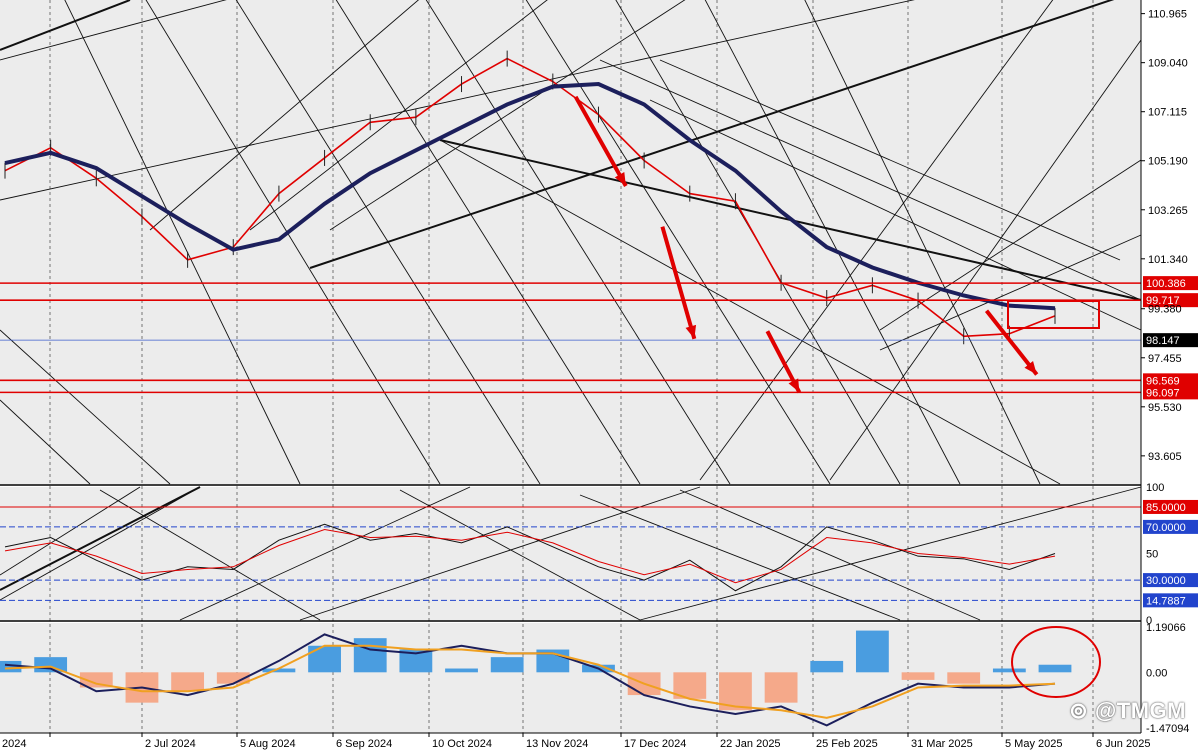 The height and width of the screenshot is (755, 1200). Describe the element at coordinates (1166, 581) in the screenshot. I see `osc-level-label: 30.0000` at that location.